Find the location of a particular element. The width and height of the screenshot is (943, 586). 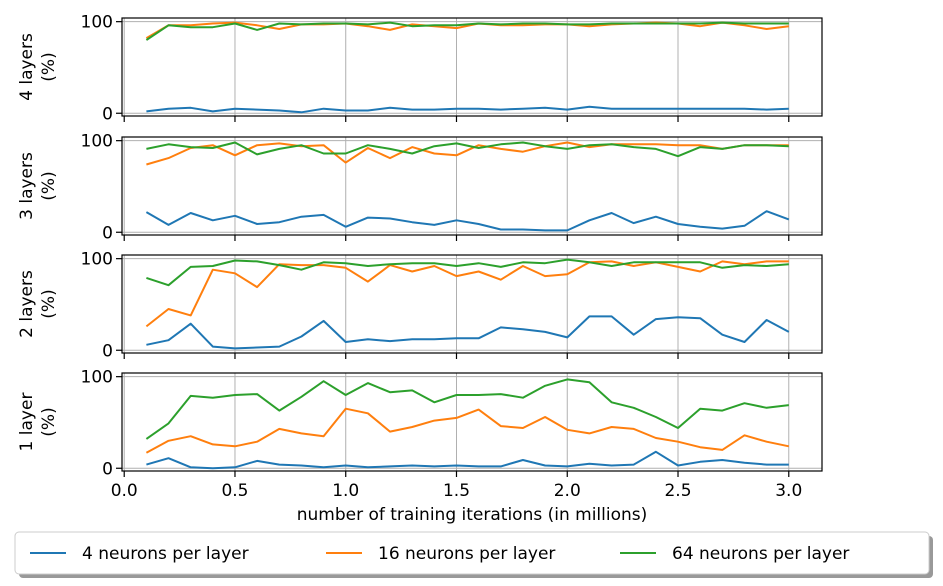

legend-box is located at coordinates (472, 553).